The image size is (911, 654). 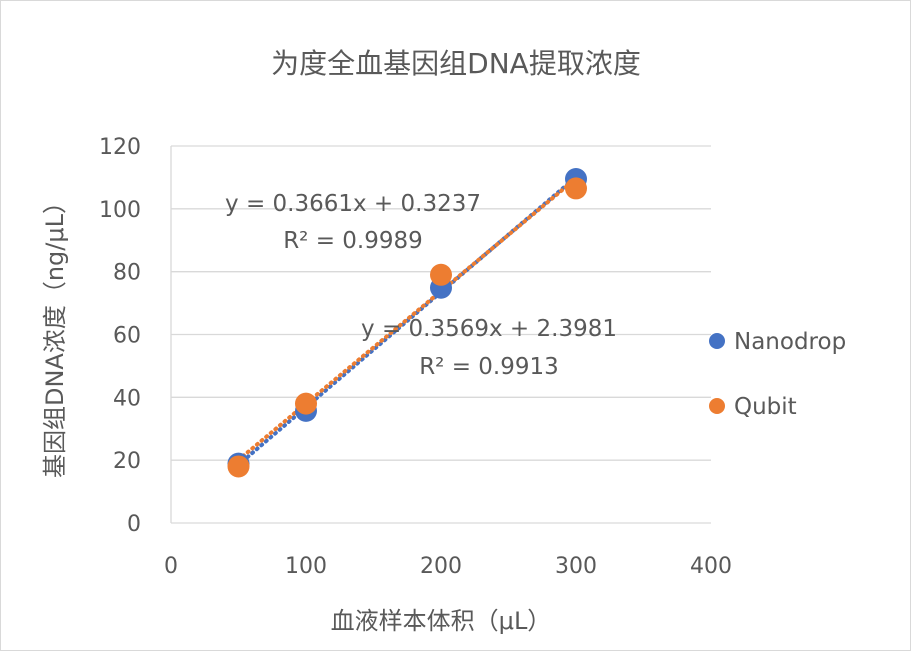 What do you see at coordinates (120, 210) in the screenshot?
I see `y-tick-label: 100` at bounding box center [120, 210].